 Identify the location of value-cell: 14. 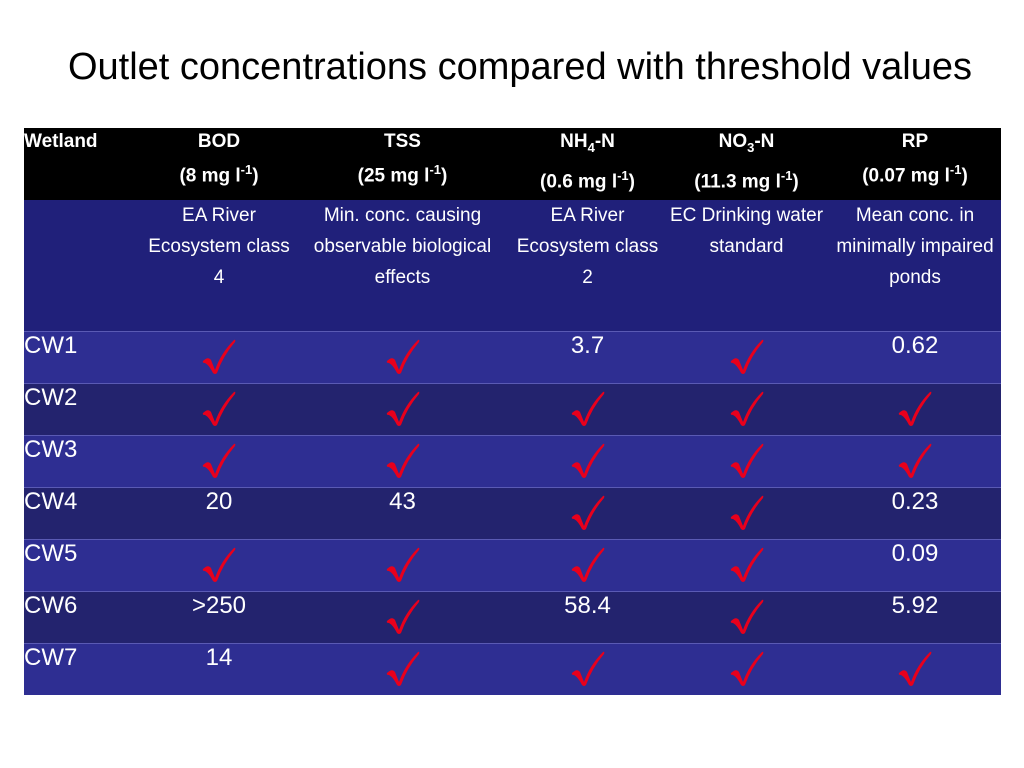
(219, 668).